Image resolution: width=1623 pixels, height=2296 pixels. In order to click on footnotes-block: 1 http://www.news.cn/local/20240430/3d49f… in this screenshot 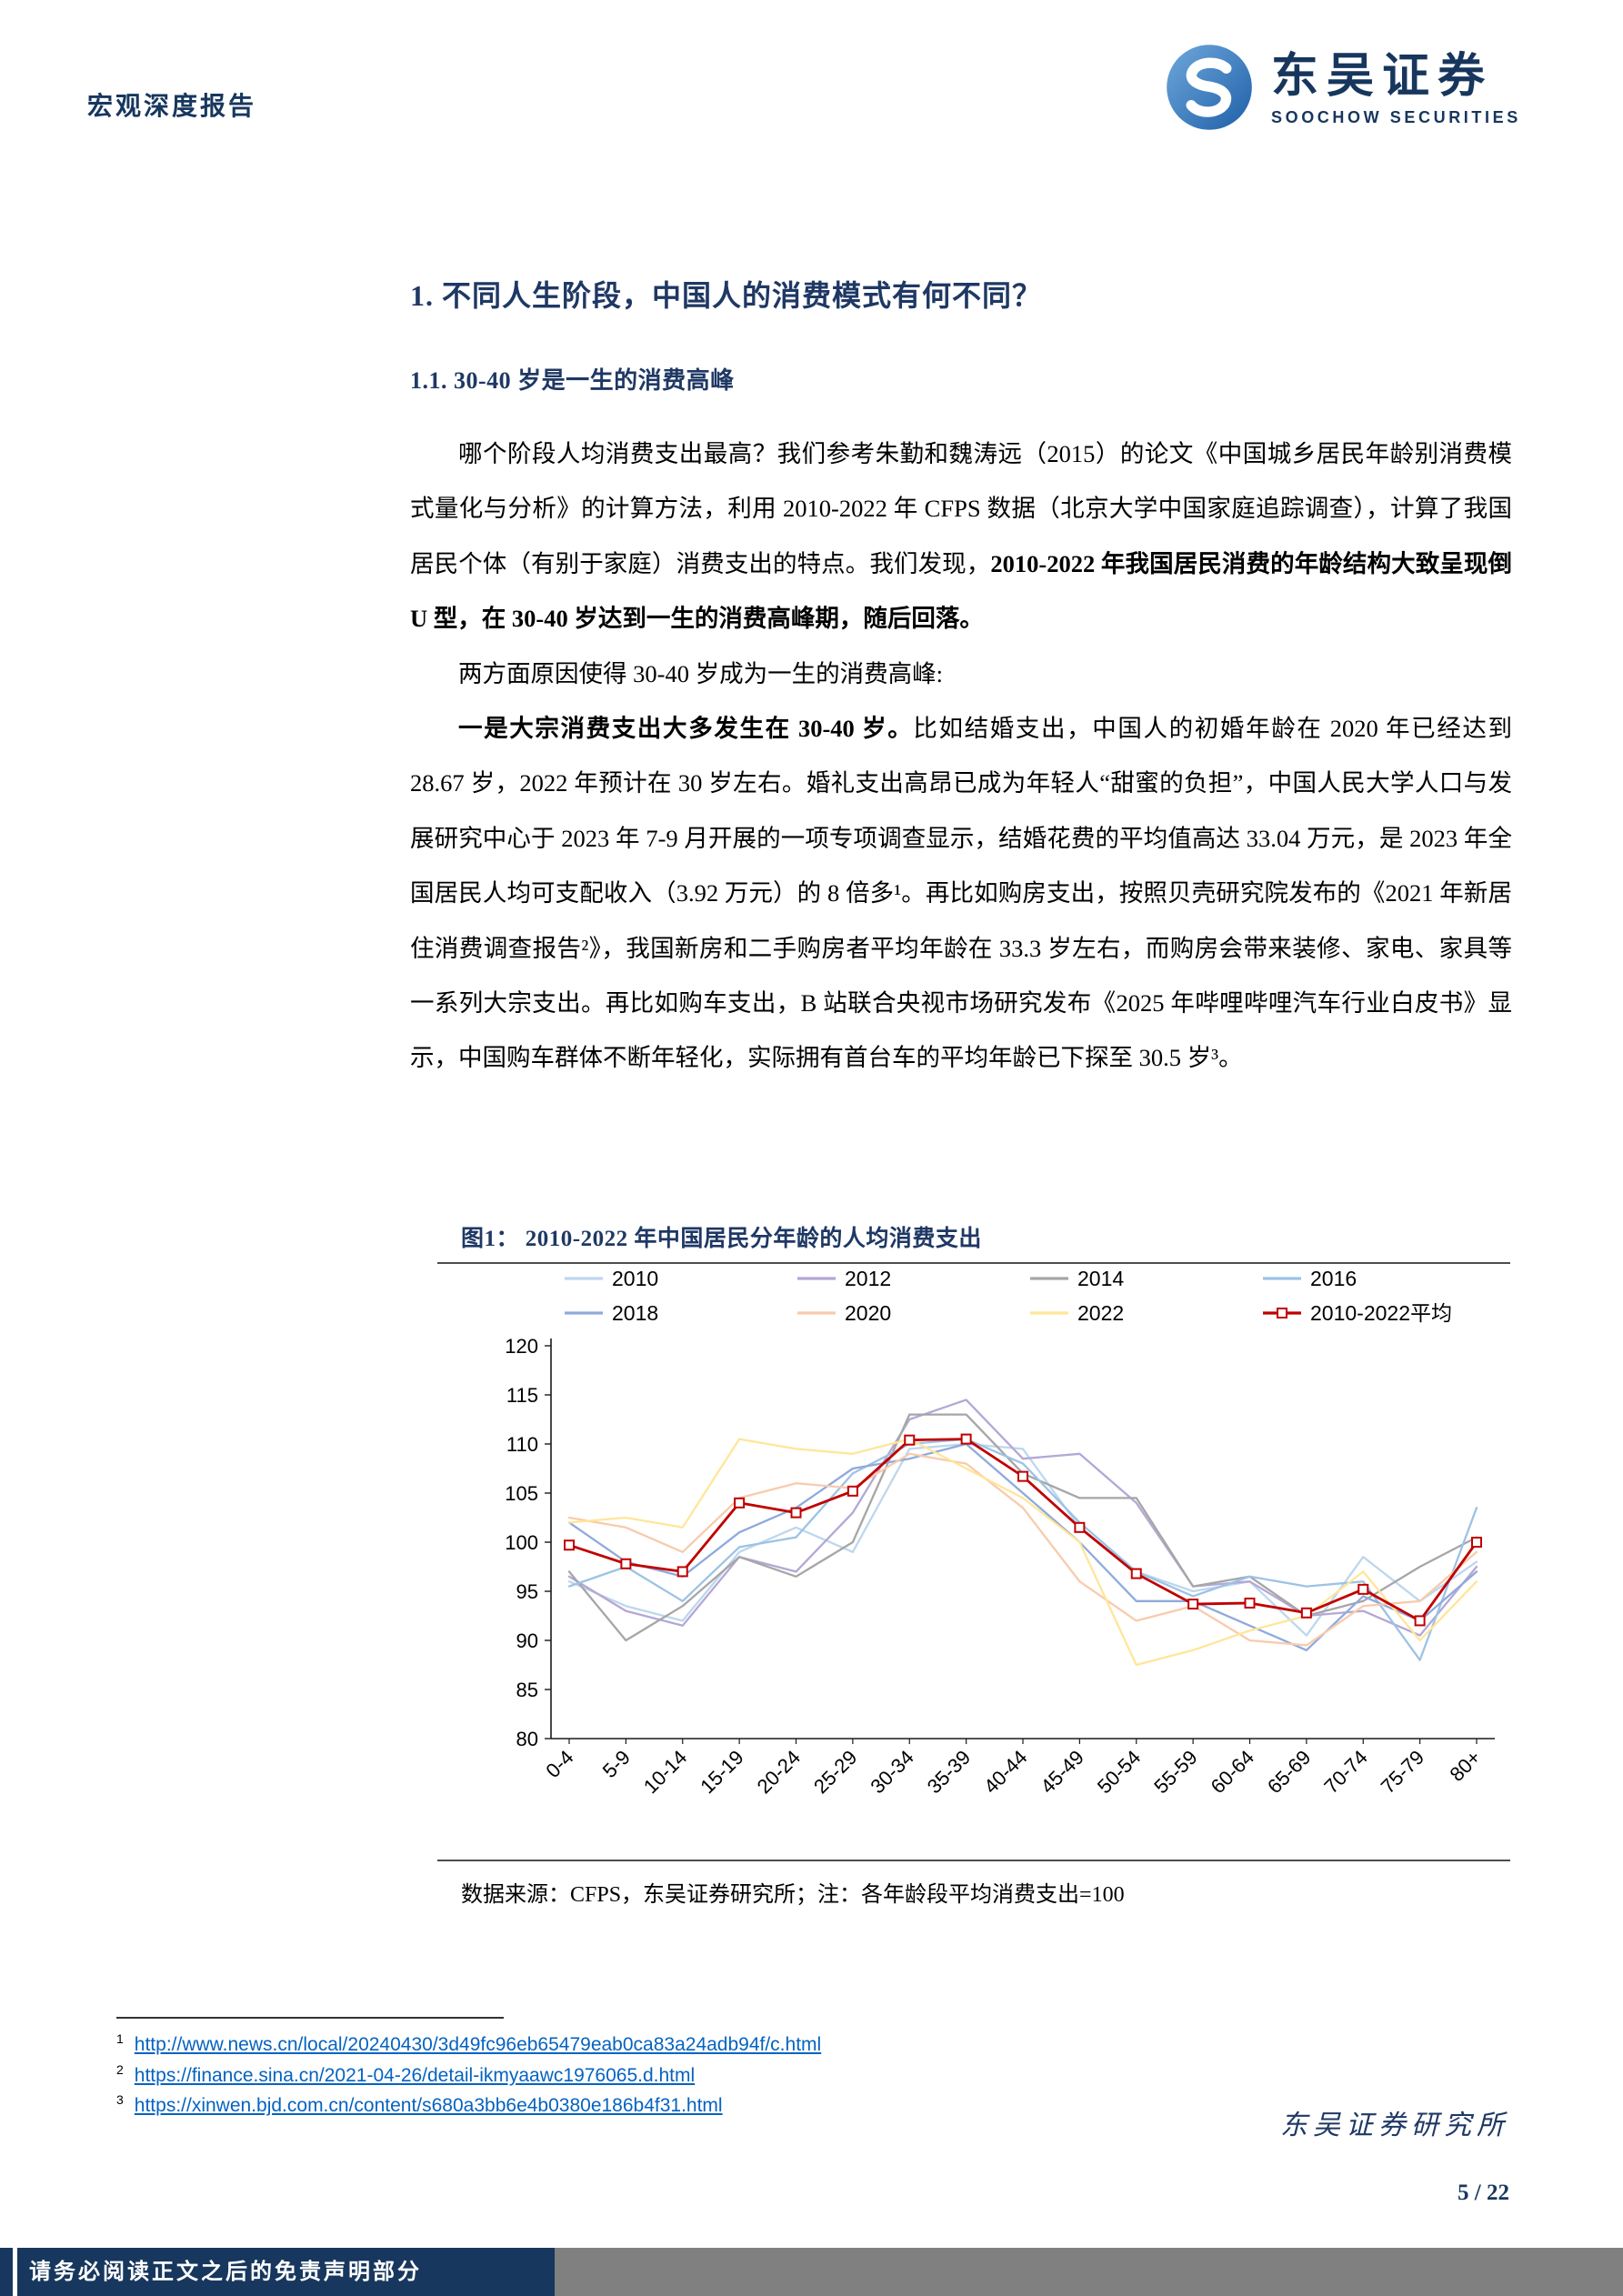, I will do `click(616, 2069)`.